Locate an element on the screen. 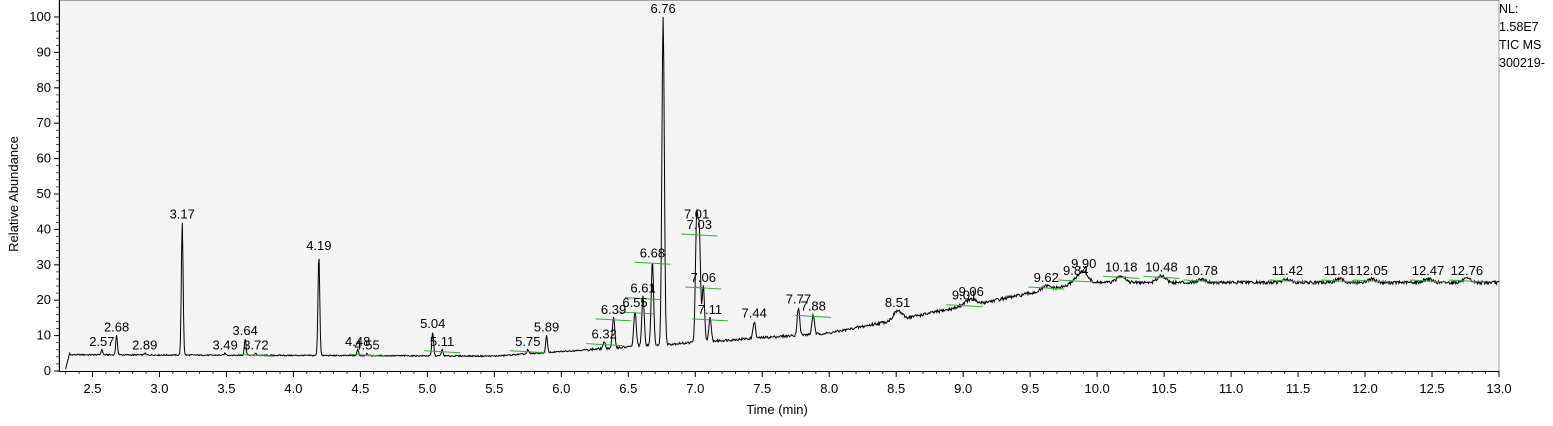 This screenshot has width=1553, height=426. peak-label: 12.05 is located at coordinates (1371, 270).